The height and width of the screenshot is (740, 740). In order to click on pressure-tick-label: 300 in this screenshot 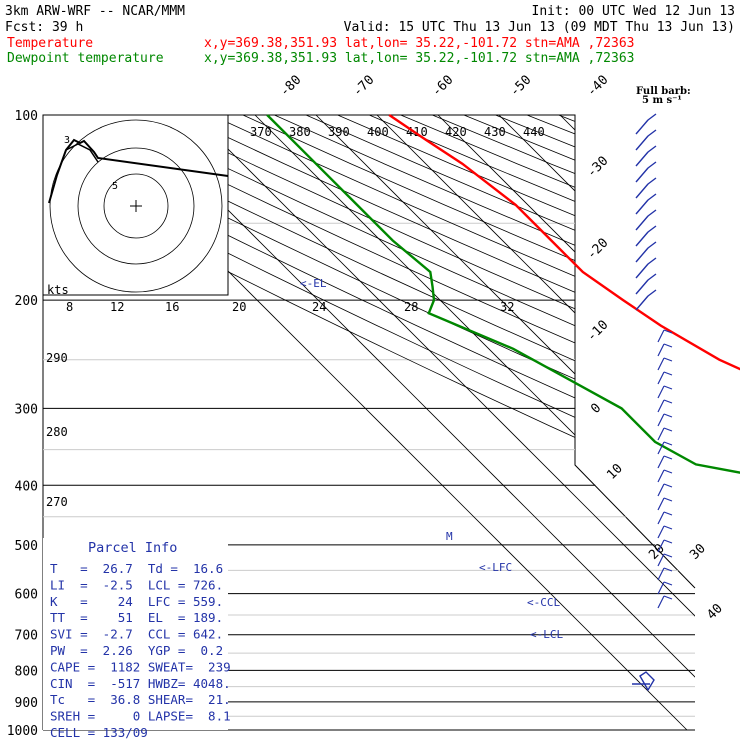, I will do `click(26, 409)`.